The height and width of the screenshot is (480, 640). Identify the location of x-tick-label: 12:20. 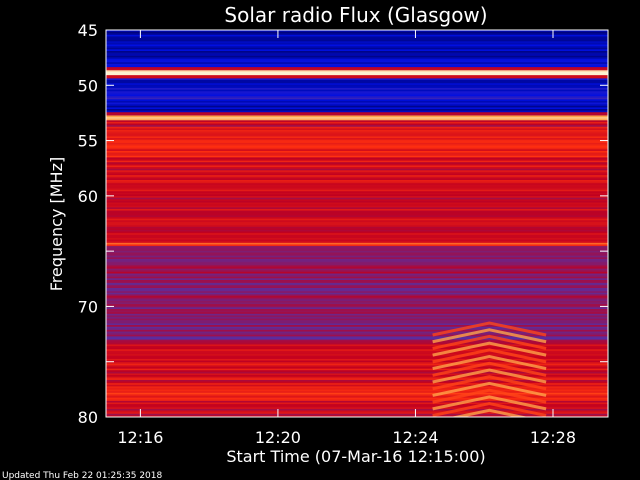
(278, 437).